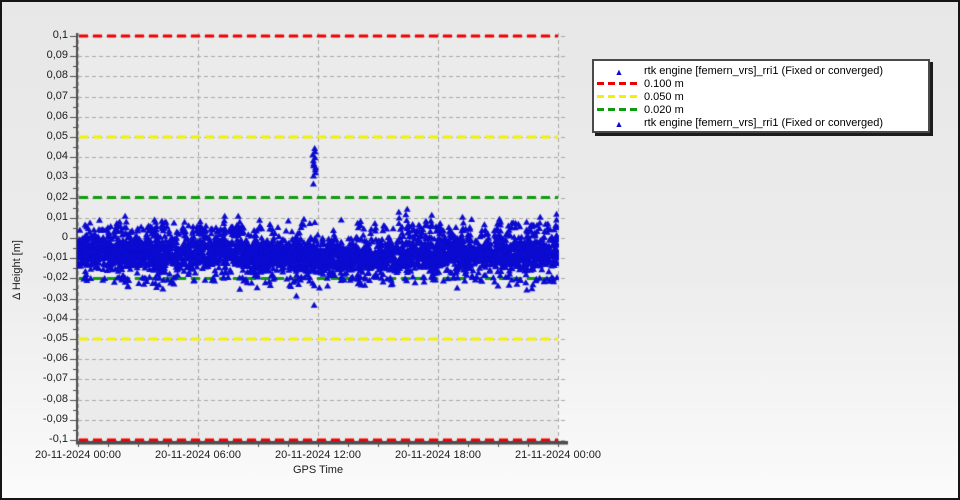 Image resolution: width=960 pixels, height=500 pixels. I want to click on y-tick-label: 0,03, so click(57, 176).